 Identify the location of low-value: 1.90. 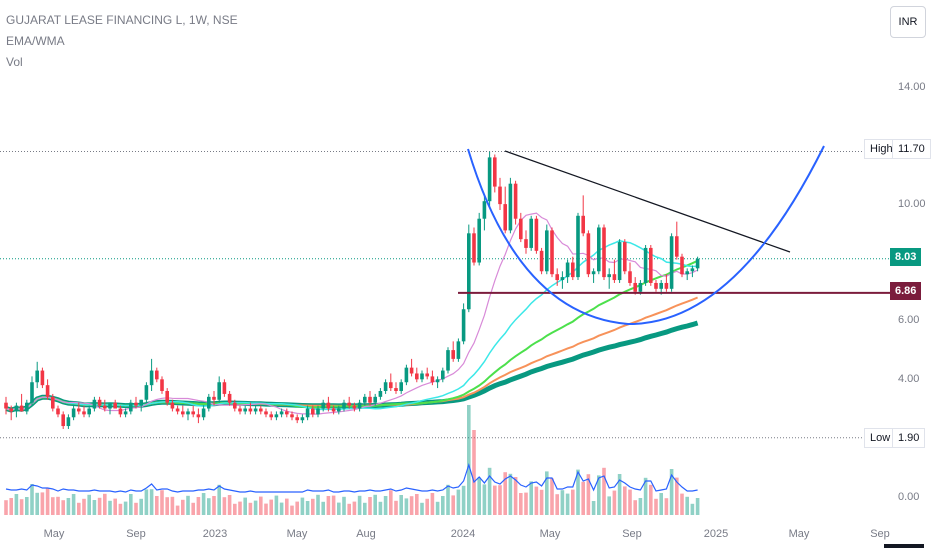
(909, 438).